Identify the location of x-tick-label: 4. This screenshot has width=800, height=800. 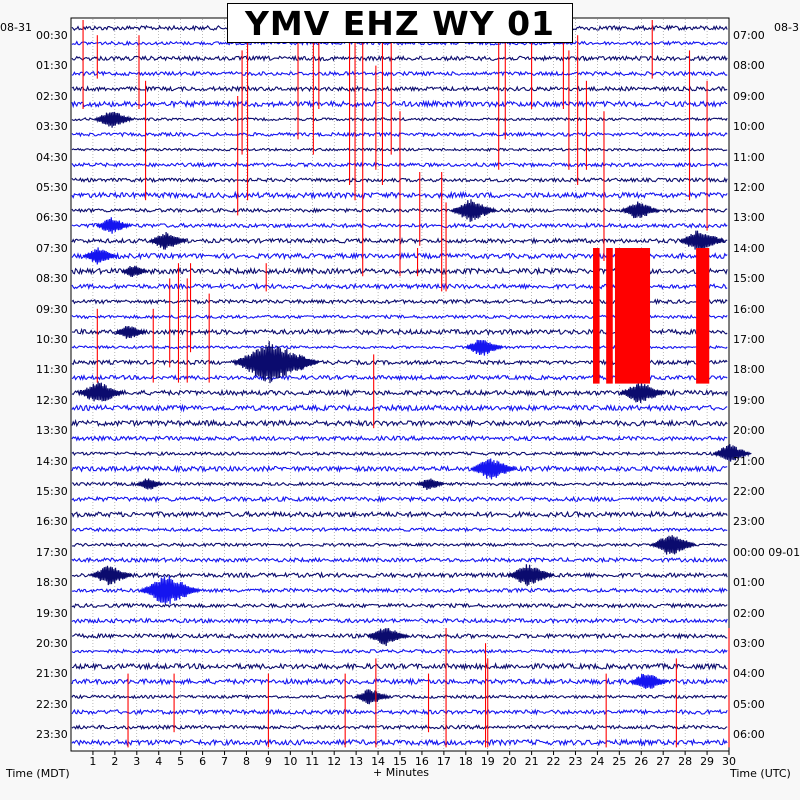
(158, 761).